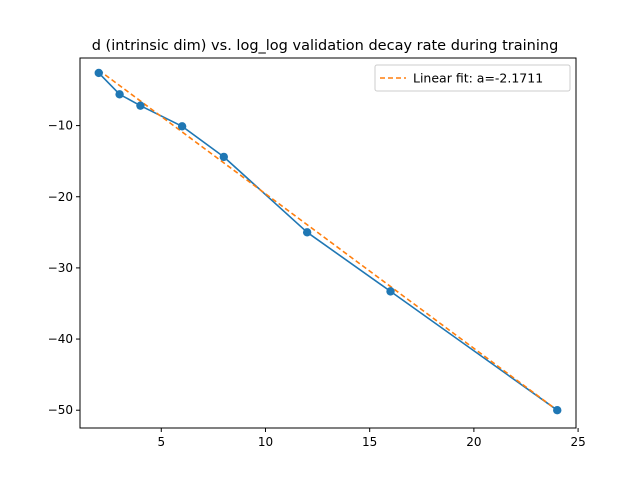  I want to click on y-tick-label: −20, so click(60, 197).